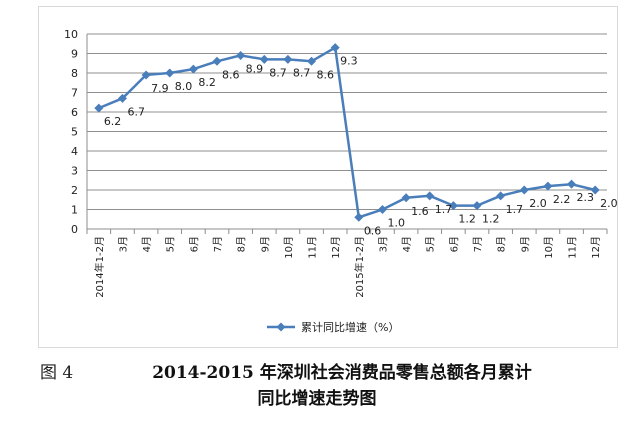 This screenshot has height=432, width=634. Describe the element at coordinates (74, 210) in the screenshot. I see `y-tick-label: 1` at that location.